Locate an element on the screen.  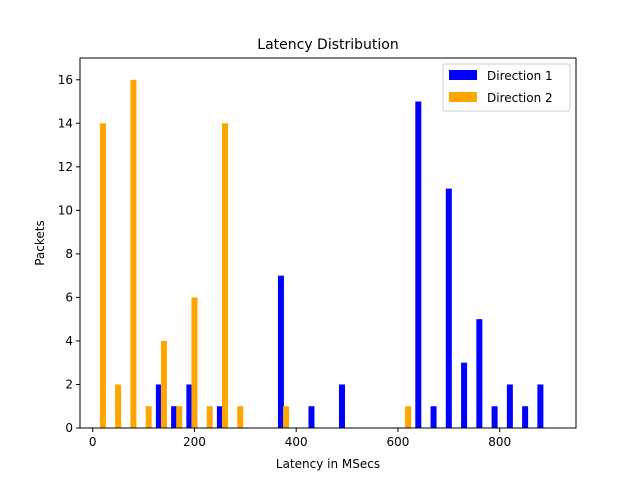
y-tick-label: 6 is located at coordinates (69, 297).